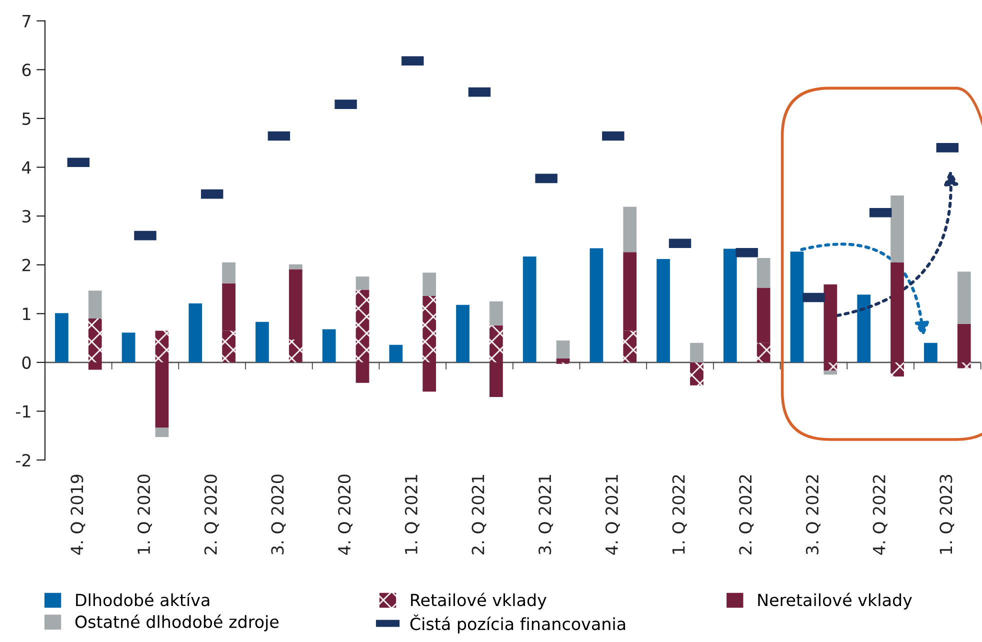  Describe the element at coordinates (612, 515) in the screenshot. I see `x-tick-label: 4. Q 2021` at that location.